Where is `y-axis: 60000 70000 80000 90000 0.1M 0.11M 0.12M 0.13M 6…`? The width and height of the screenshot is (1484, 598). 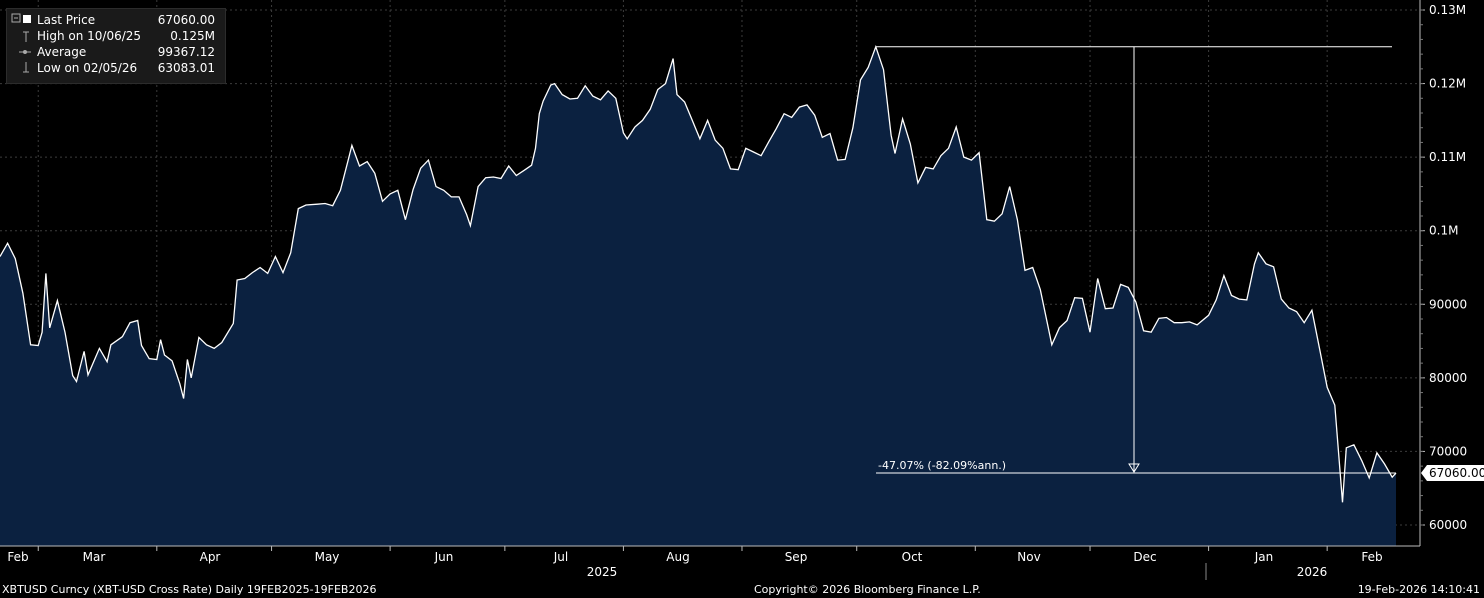
y-axis: 60000 70000 80000 90000 0.1M 0.11M 0.12M 0.13M 6… is located at coordinates (1451, 273).